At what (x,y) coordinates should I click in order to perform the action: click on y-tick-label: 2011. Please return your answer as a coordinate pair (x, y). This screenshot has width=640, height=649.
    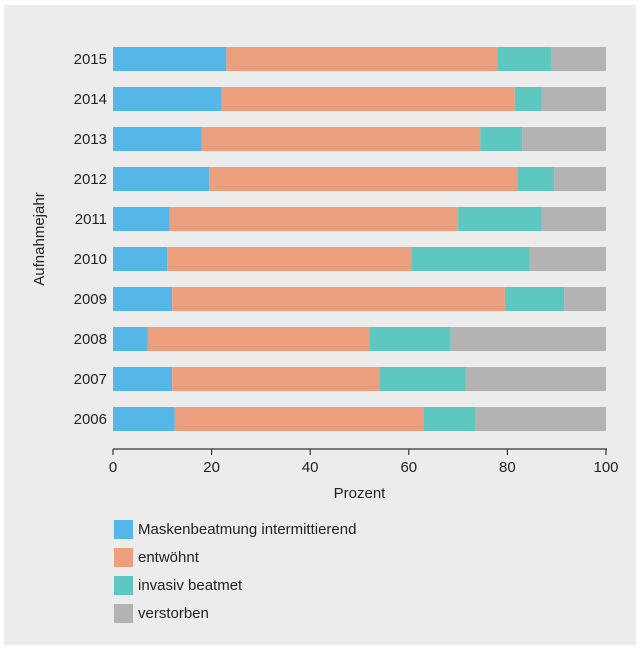
    Looking at the image, I should click on (91, 219).